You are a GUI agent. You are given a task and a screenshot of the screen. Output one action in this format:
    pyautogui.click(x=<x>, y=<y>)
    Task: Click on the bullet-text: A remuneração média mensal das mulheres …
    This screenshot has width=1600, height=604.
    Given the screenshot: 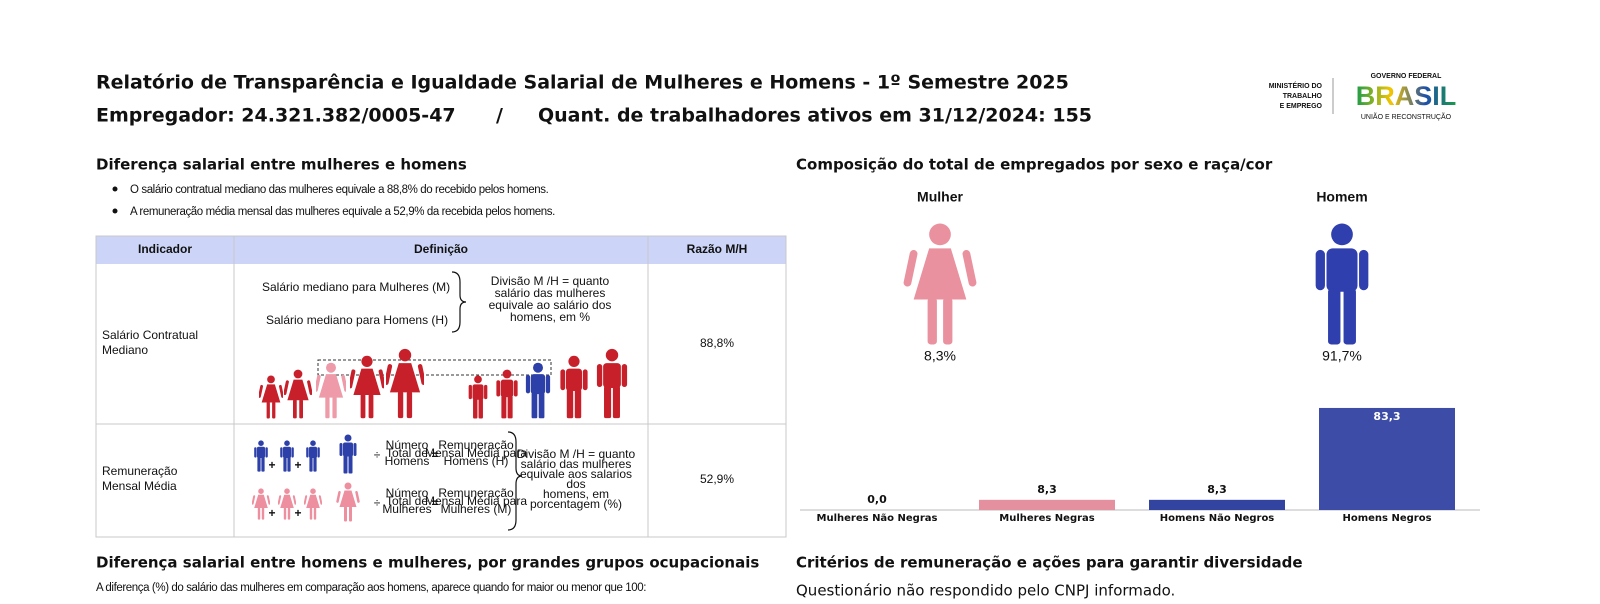 What is the action you would take?
    pyautogui.click(x=342, y=212)
    